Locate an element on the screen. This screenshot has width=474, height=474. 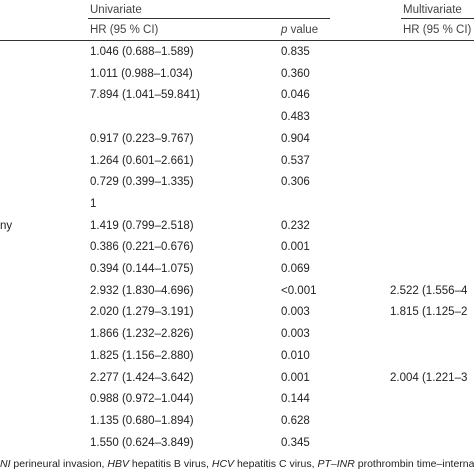
p-value-cell: 0.835 is located at coordinates (295, 52).